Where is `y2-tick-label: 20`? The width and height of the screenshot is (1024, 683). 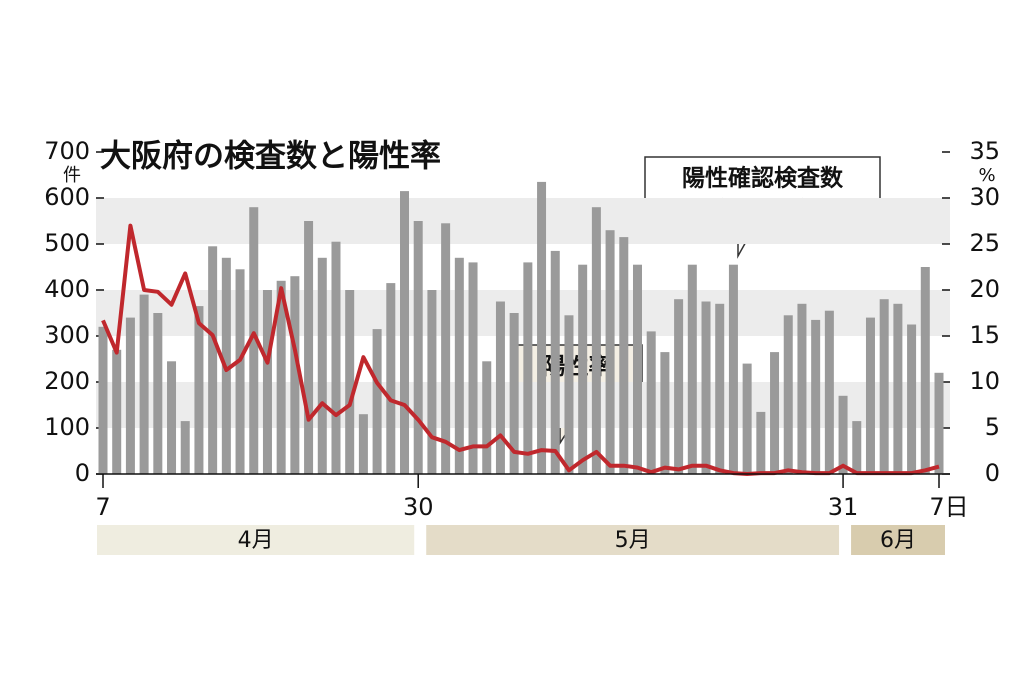
y2-tick-label: 20 is located at coordinates (984, 289).